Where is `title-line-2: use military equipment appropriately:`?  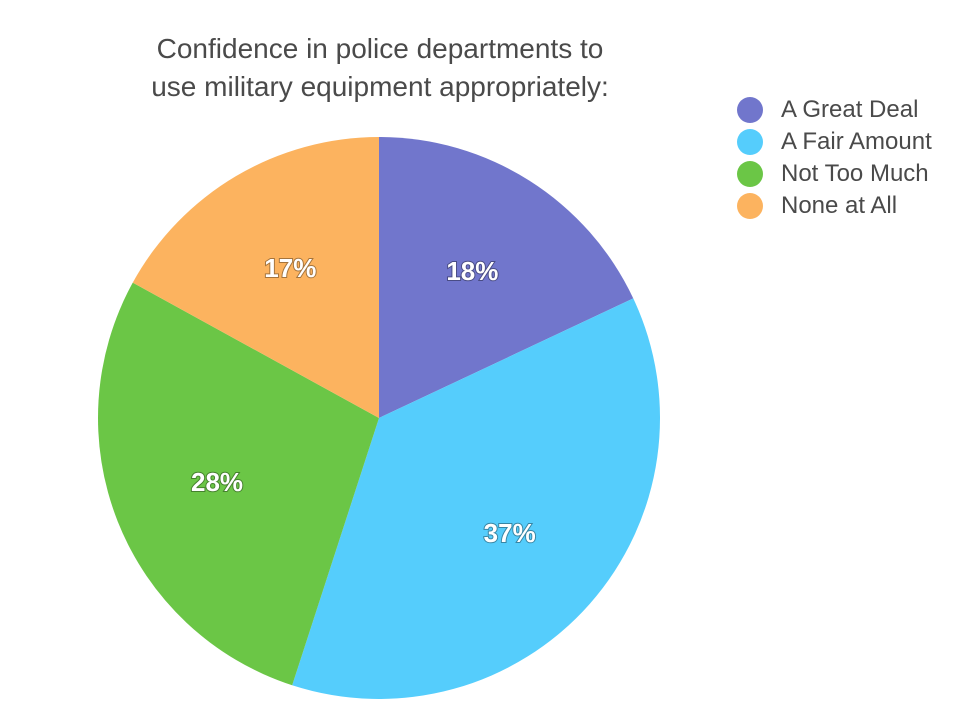
title-line-2: use military equipment appropriately: is located at coordinates (380, 86).